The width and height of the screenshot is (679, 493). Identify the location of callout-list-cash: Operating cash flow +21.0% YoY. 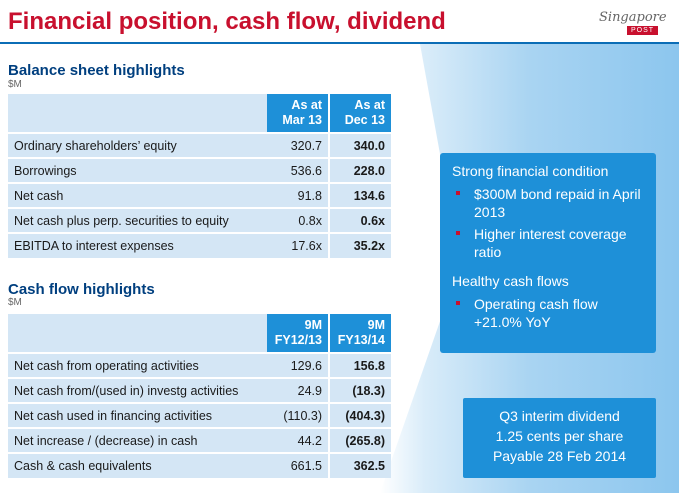
(548, 313).